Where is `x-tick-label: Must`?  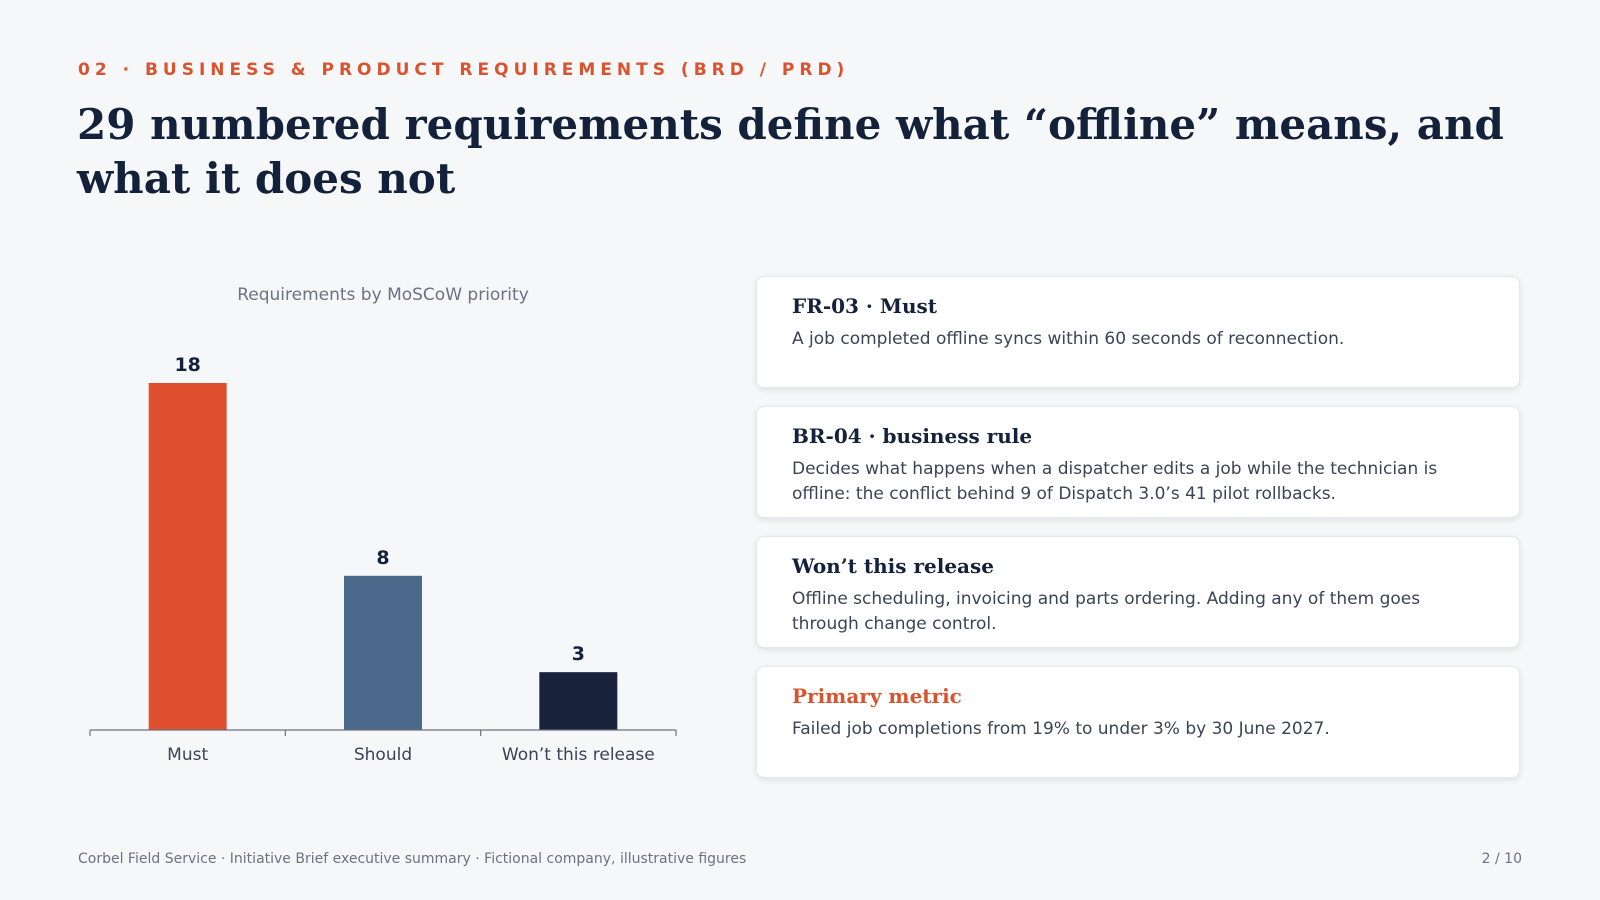
x-tick-label: Must is located at coordinates (187, 755).